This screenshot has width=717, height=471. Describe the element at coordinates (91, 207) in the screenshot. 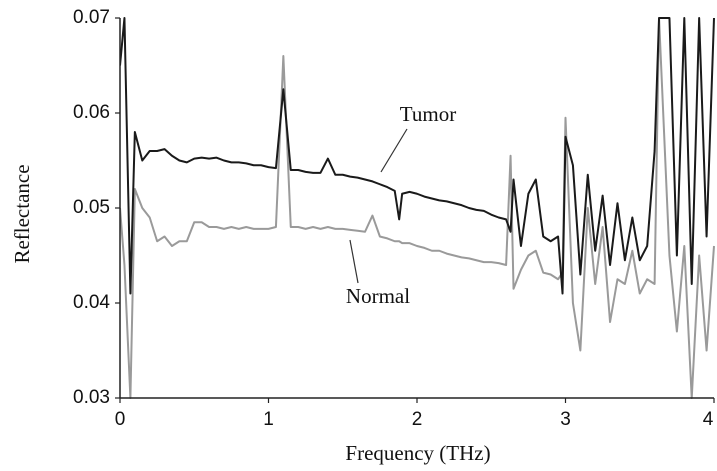

I see `y-tick-label: 0.05` at that location.